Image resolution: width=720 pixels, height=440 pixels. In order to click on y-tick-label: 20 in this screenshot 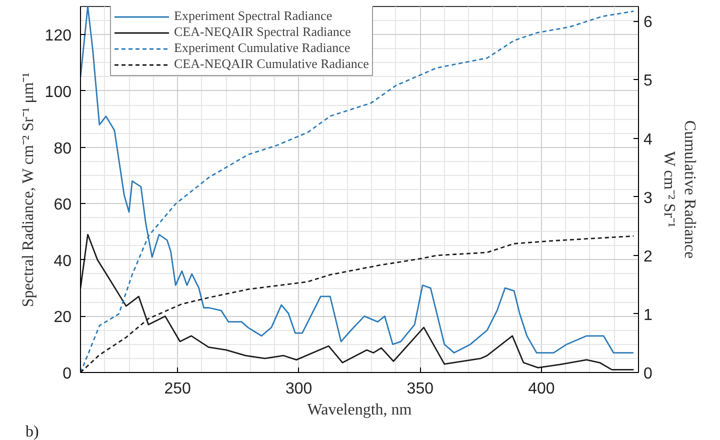, I will do `click(63, 317)`.